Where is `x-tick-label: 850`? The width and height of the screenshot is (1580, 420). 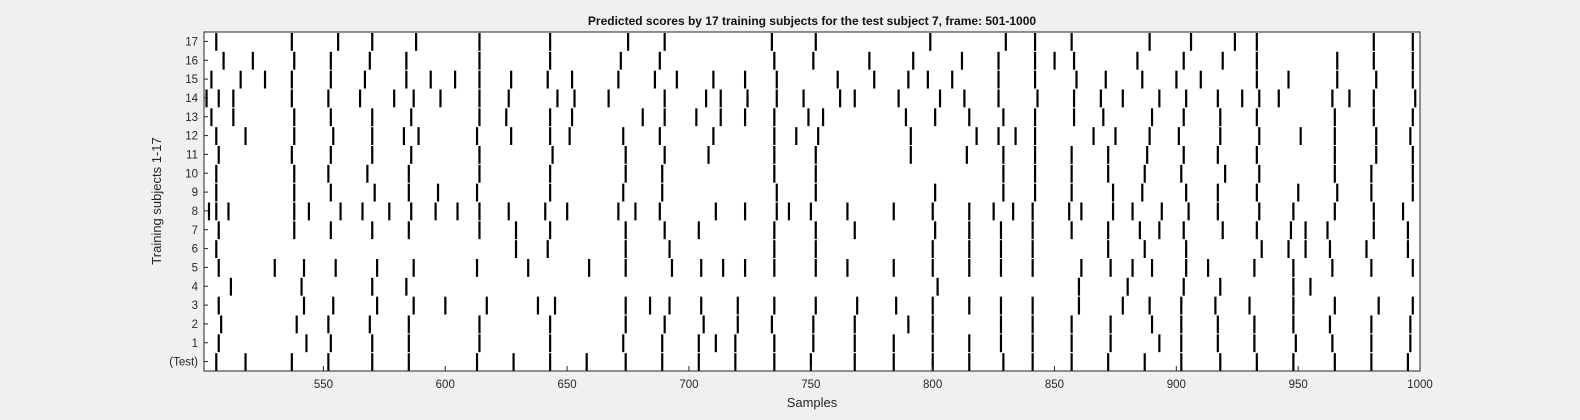 x-tick-label: 850 is located at coordinates (1054, 385).